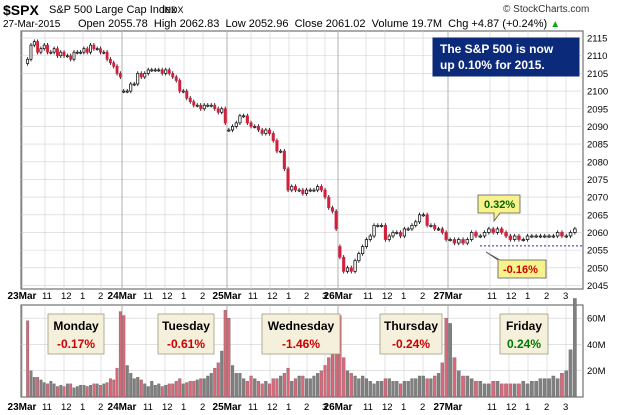 This screenshot has width=620, height=415. What do you see at coordinates (597, 198) in the screenshot?
I see `price-tick-label: 2070` at bounding box center [597, 198].